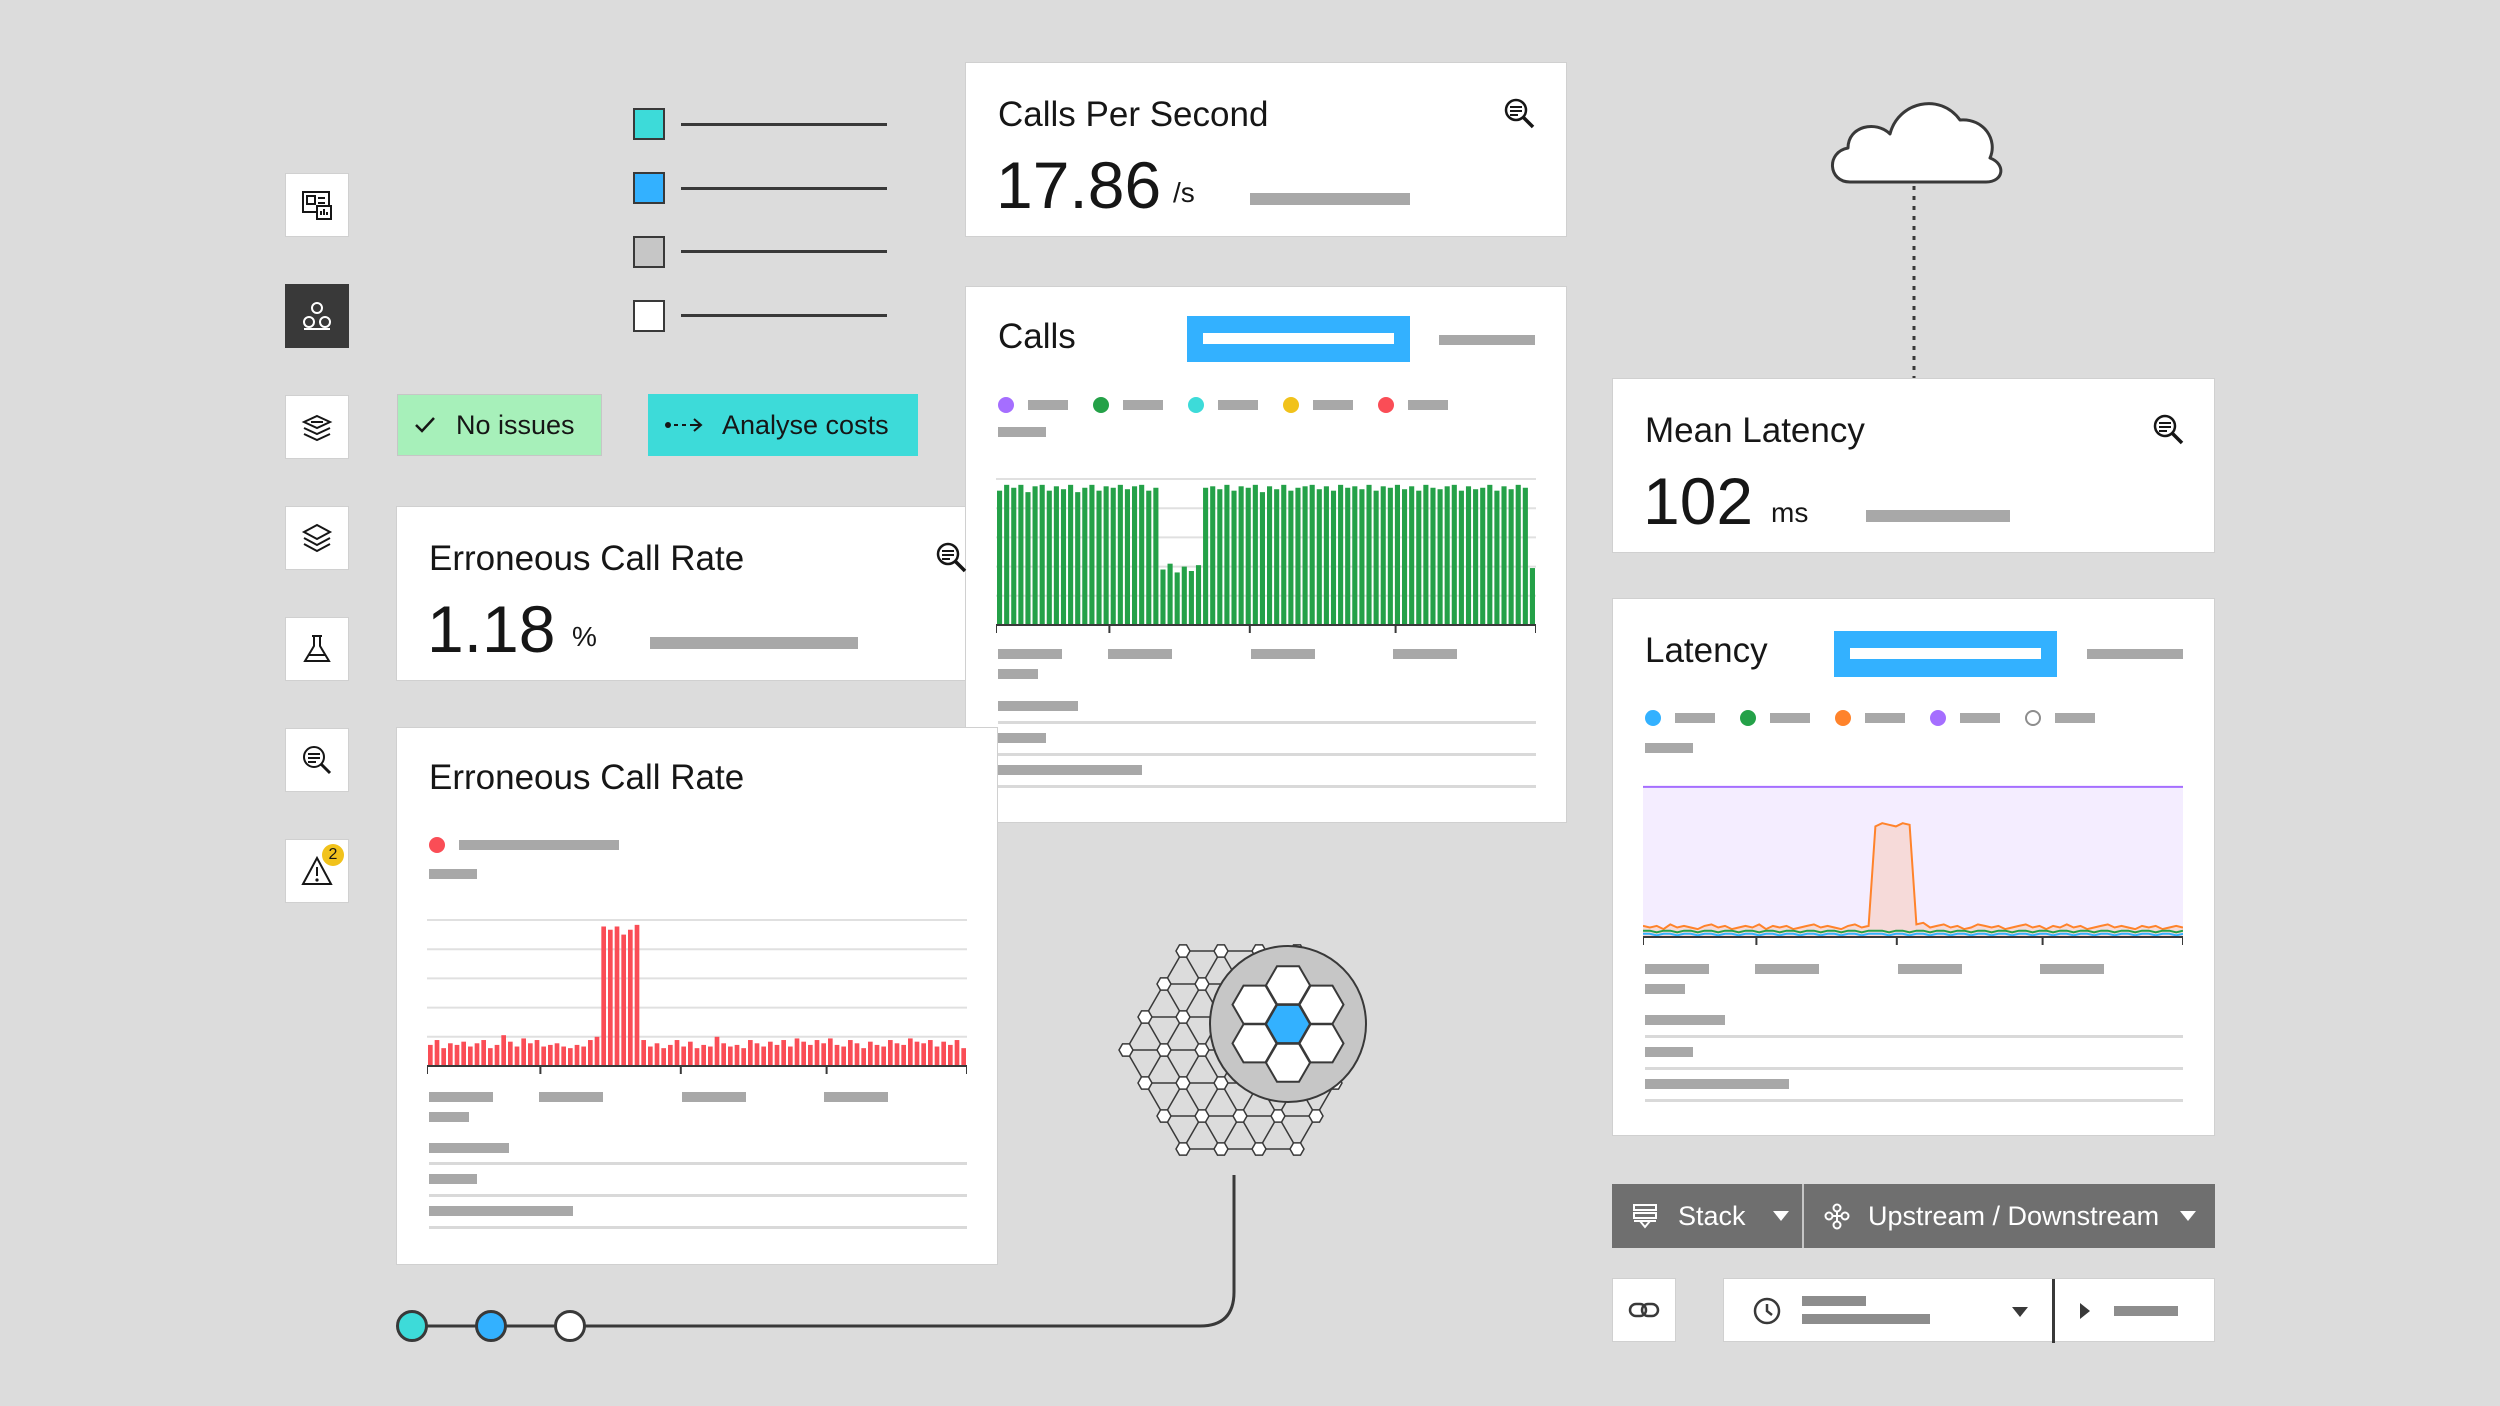  I want to click on stack-dropdown: Stack, so click(1707, 1216).